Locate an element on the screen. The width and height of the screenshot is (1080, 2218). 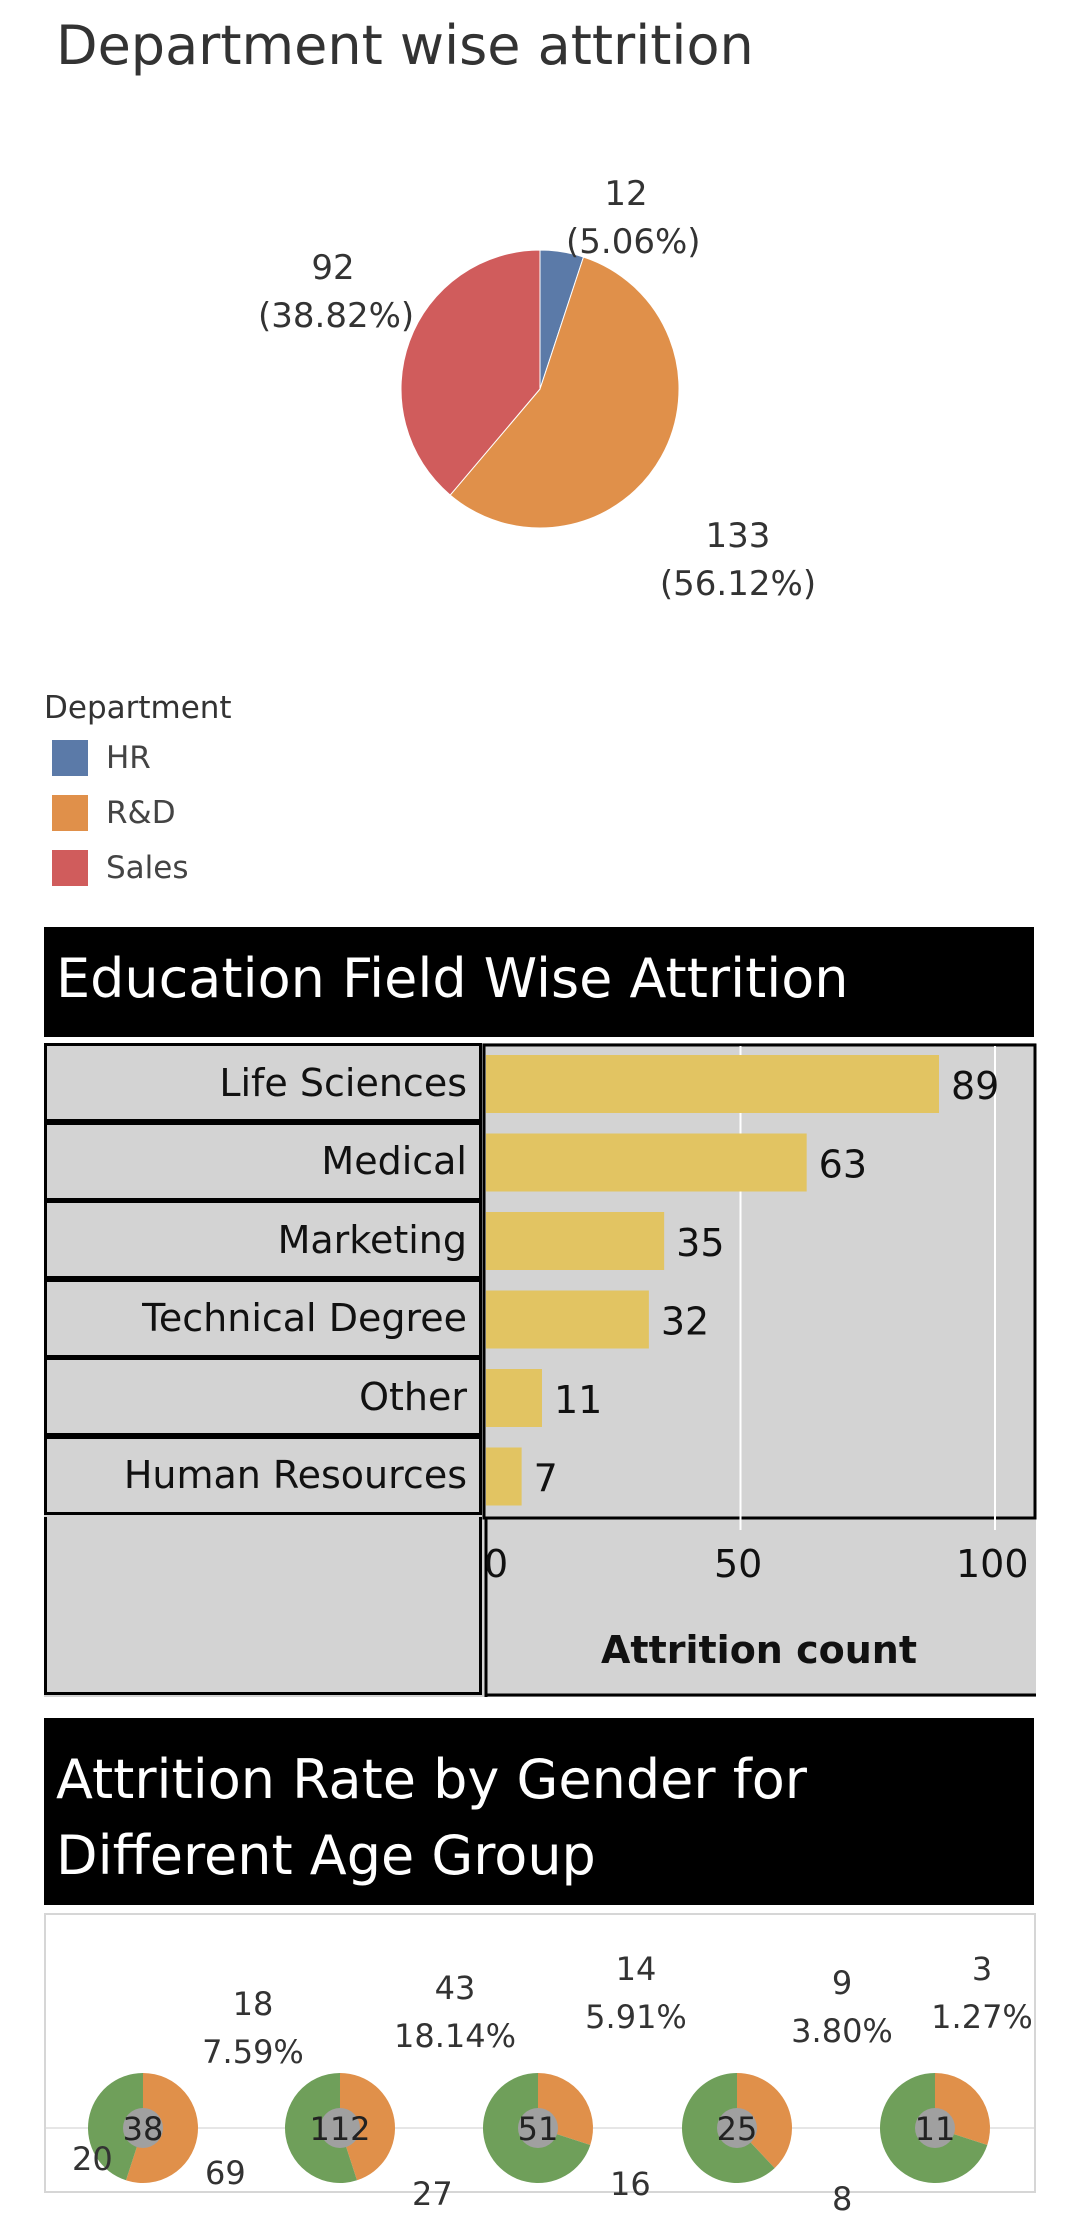
pie-label-sales-pct: (38.82%) is located at coordinates (336, 316).